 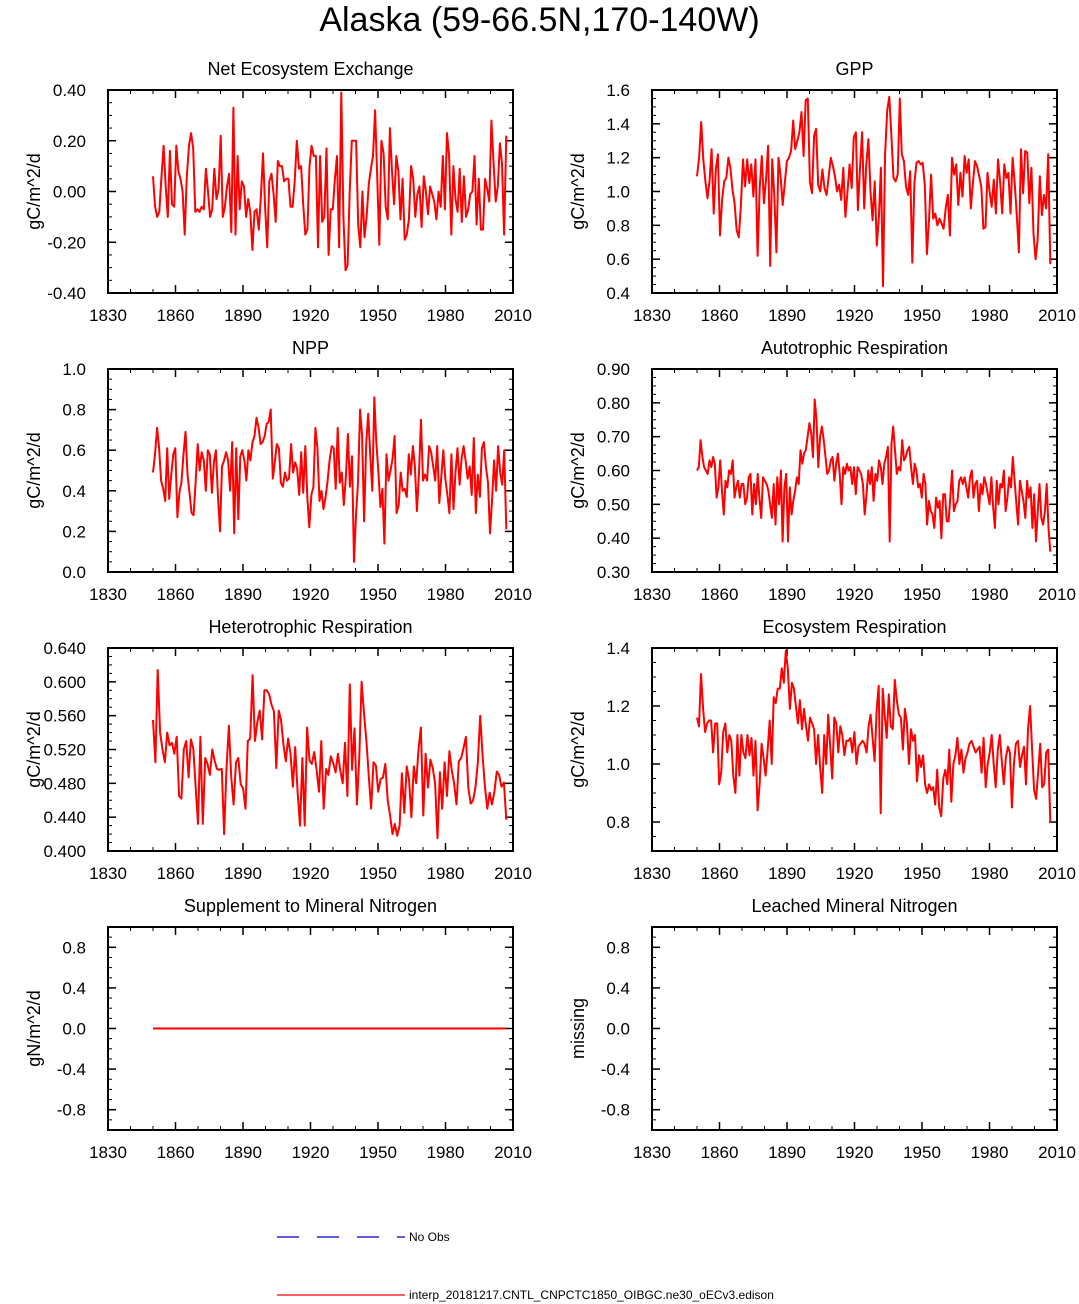 I want to click on panel-title: Net Ecosystem Exchange, so click(x=310, y=69).